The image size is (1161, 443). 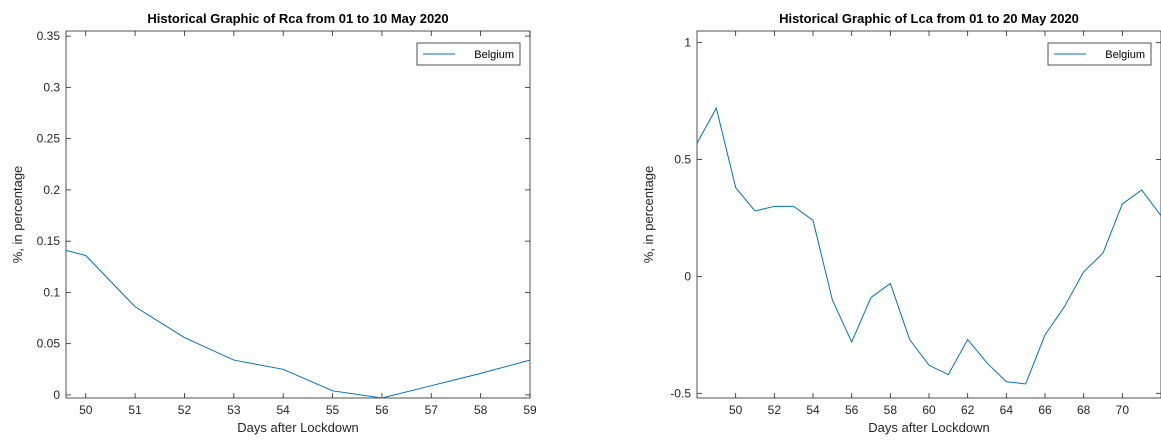 What do you see at coordinates (1007, 410) in the screenshot?
I see `x-tick-label: 64` at bounding box center [1007, 410].